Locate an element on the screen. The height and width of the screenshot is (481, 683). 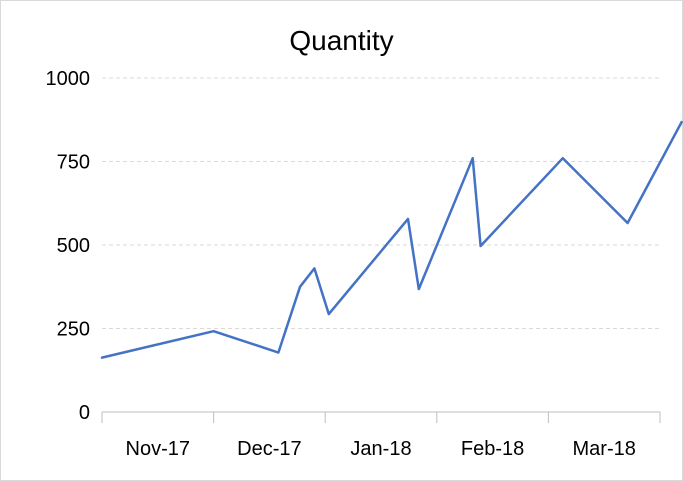
chart-title: Quantity is located at coordinates (341, 40).